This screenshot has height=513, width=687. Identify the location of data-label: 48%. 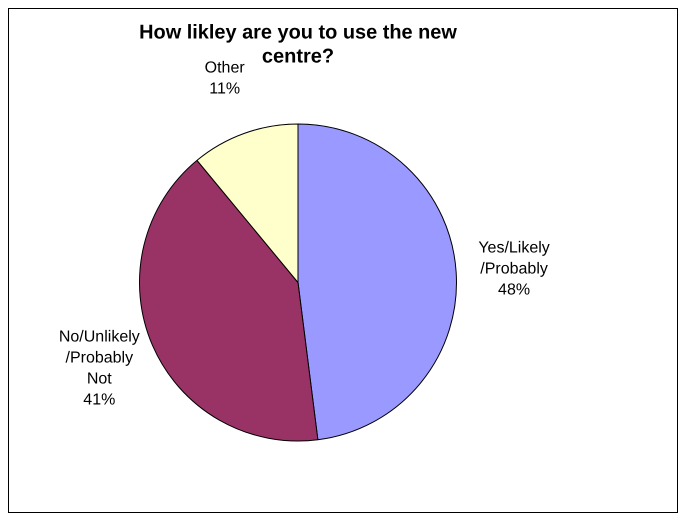
(514, 289).